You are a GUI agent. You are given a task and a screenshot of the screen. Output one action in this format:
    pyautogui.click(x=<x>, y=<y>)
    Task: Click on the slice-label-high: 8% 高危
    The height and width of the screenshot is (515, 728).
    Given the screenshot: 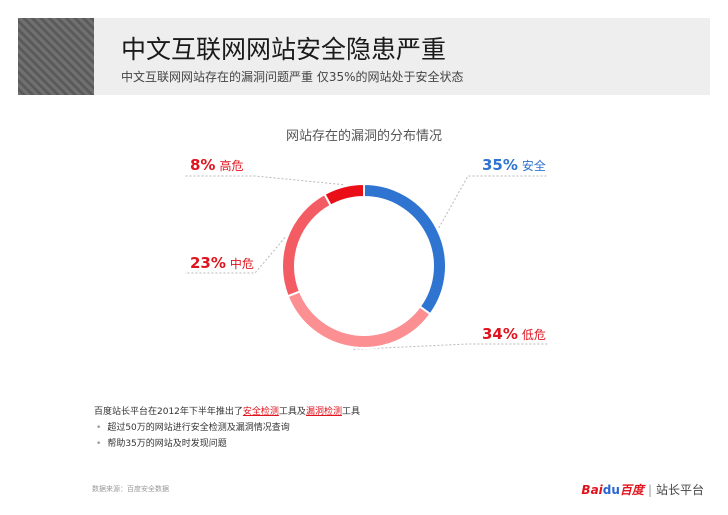 What is the action you would take?
    pyautogui.click(x=216, y=165)
    